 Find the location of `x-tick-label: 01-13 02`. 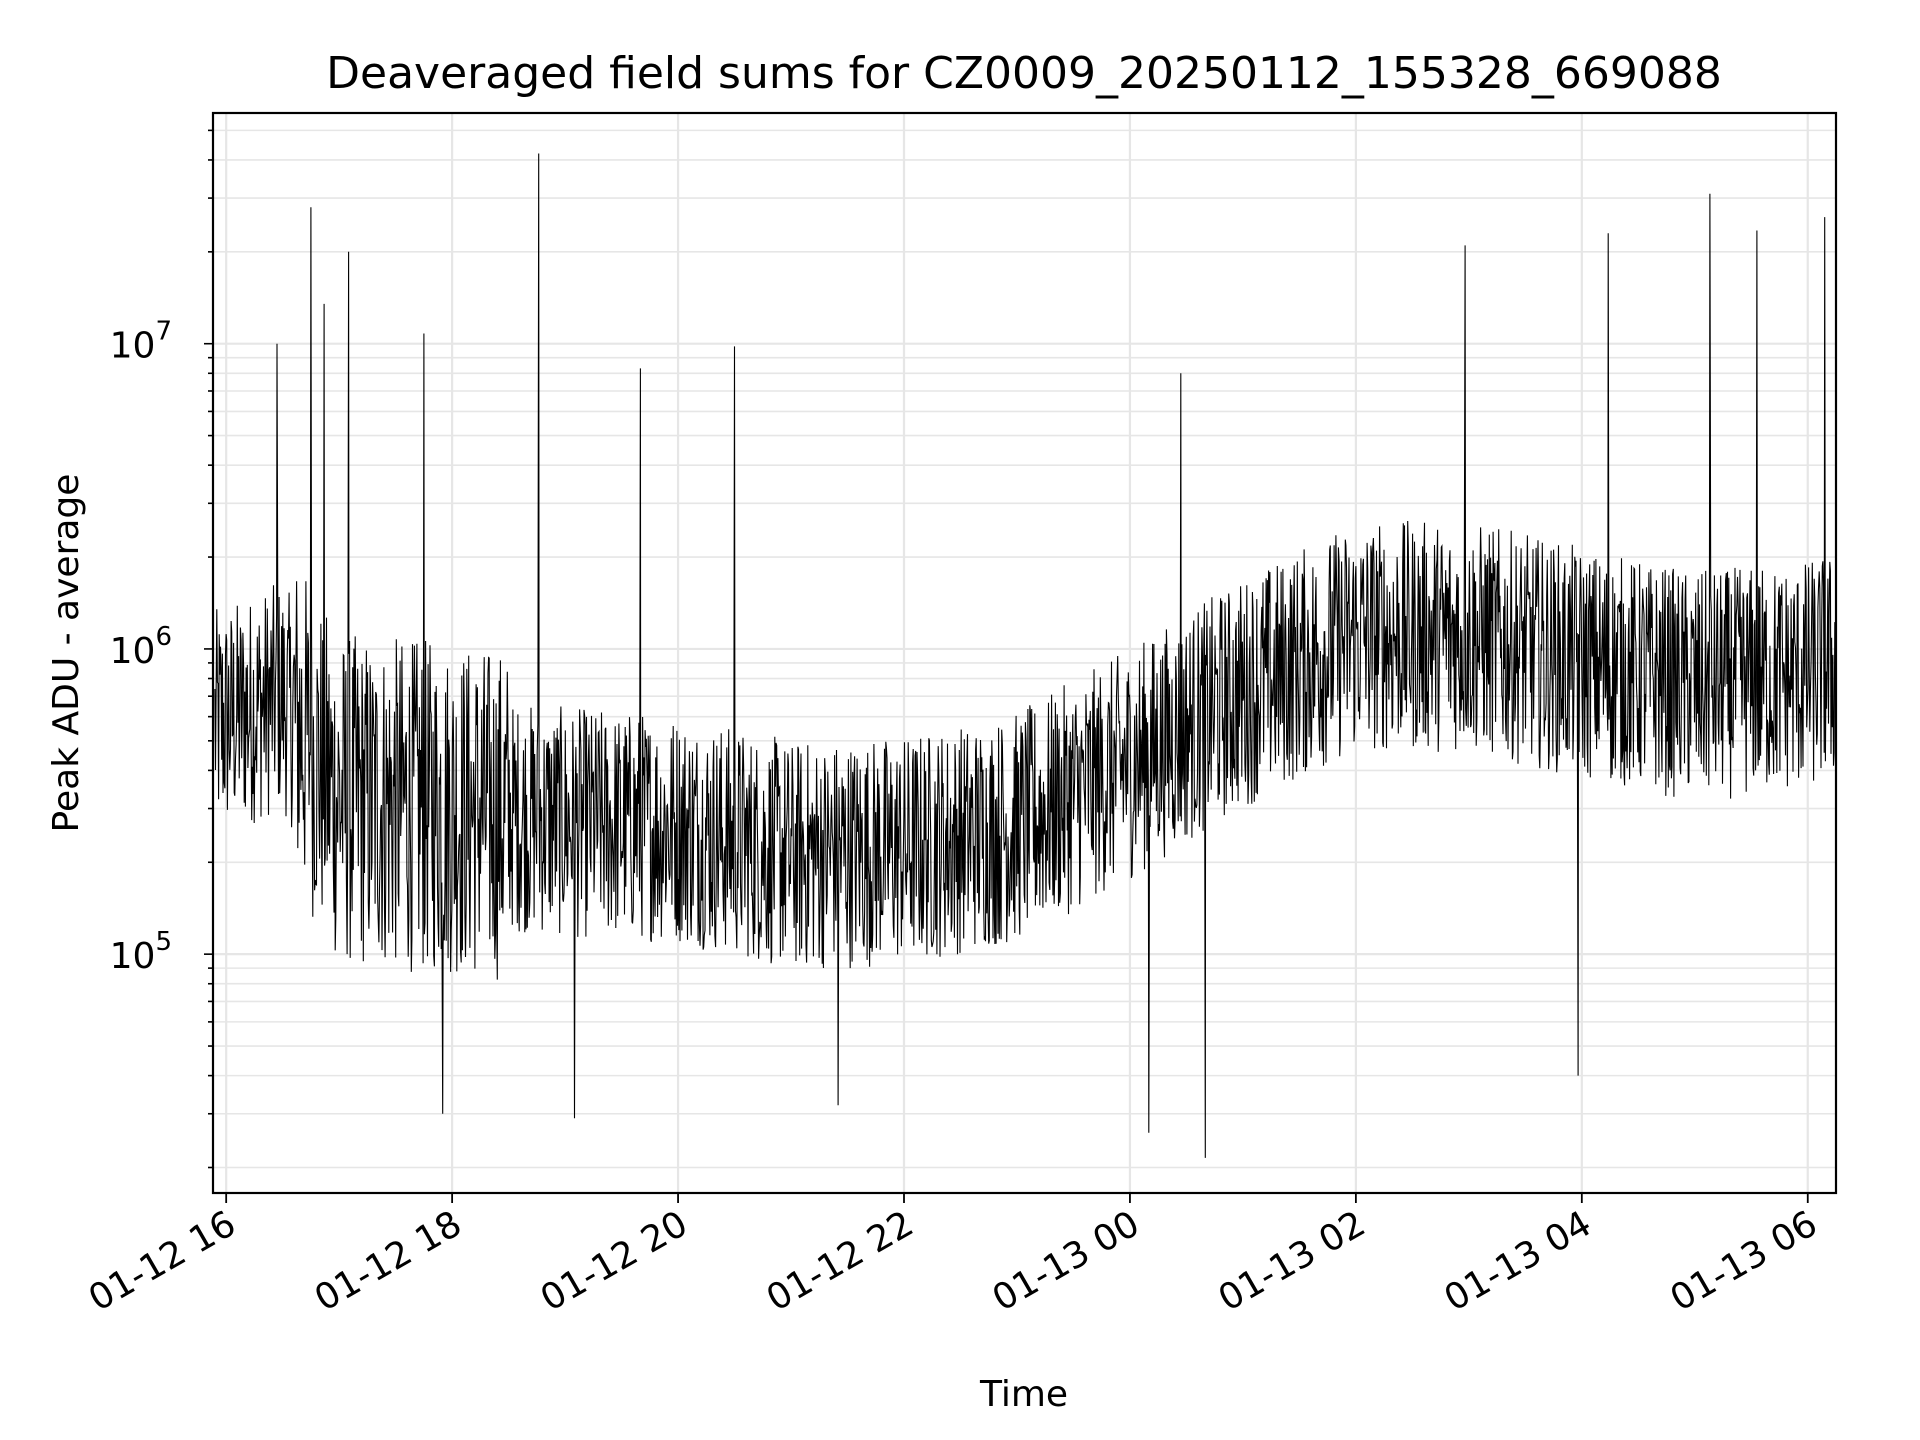

x-tick-label: 01-13 02 is located at coordinates (1292, 1261).